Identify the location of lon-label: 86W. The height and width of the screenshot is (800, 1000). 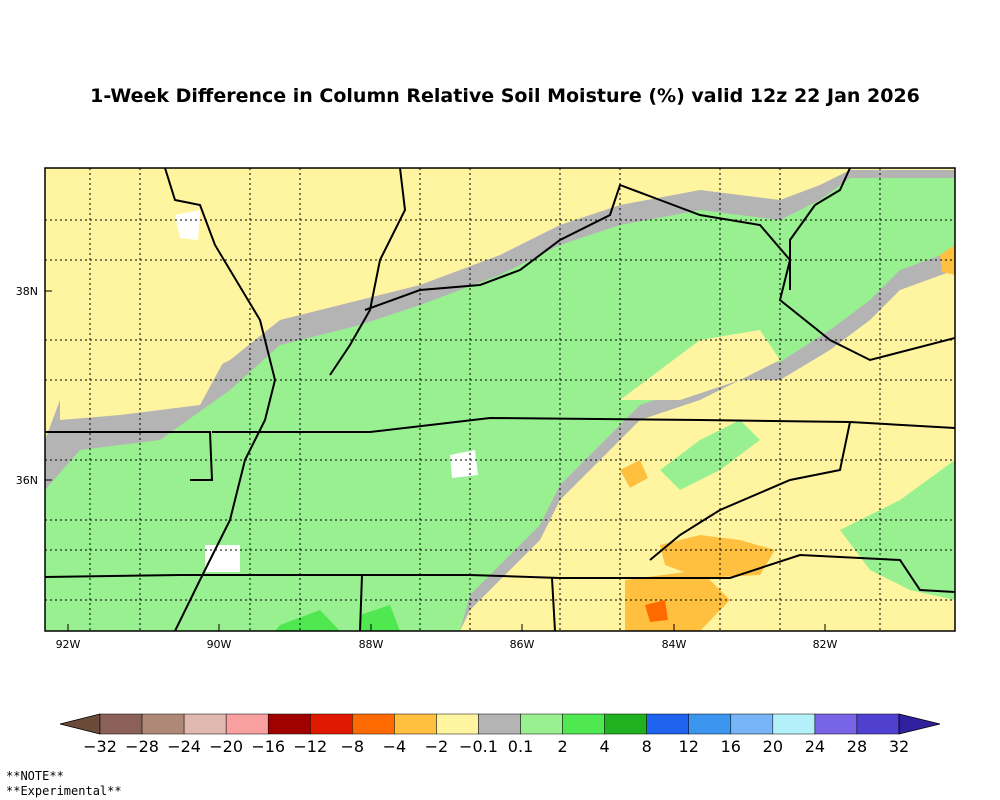
(522, 644).